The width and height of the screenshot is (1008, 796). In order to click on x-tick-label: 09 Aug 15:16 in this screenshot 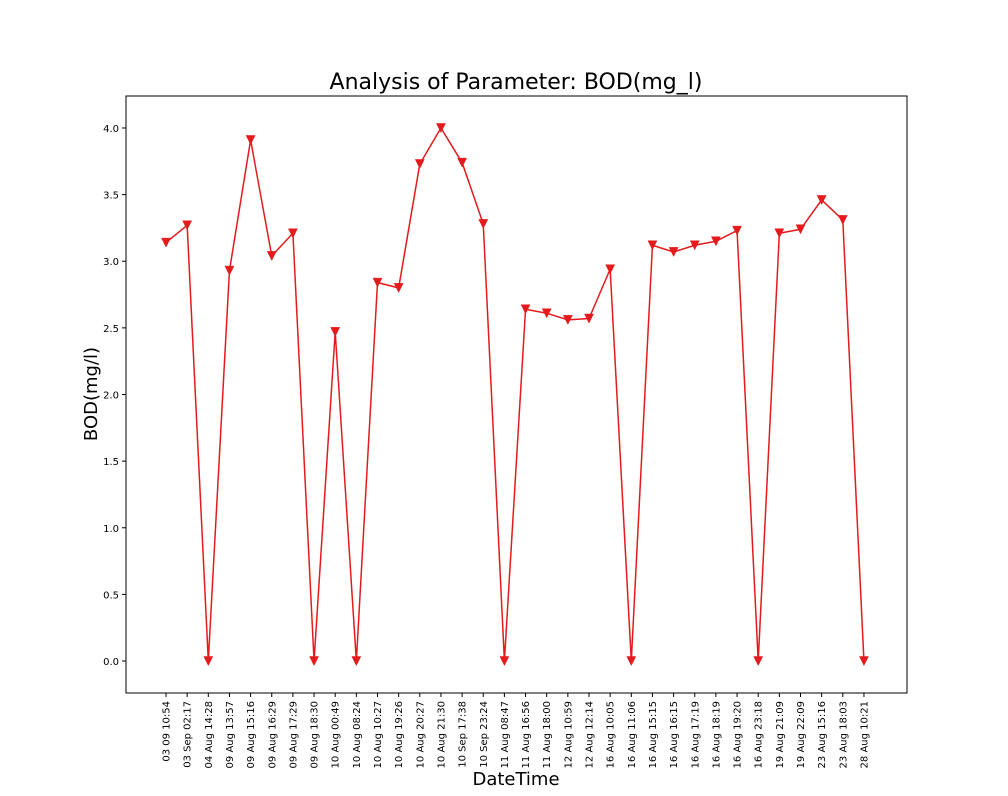, I will do `click(251, 734)`.